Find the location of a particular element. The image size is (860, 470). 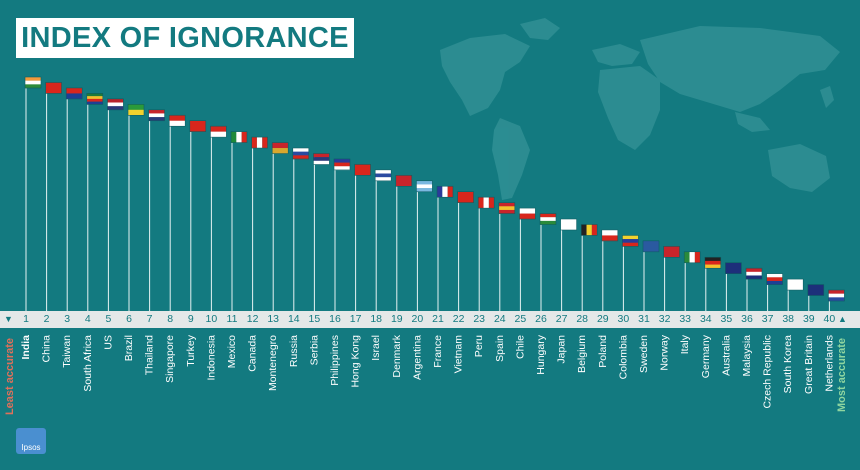

country-label: France is located at coordinates (438, 351).